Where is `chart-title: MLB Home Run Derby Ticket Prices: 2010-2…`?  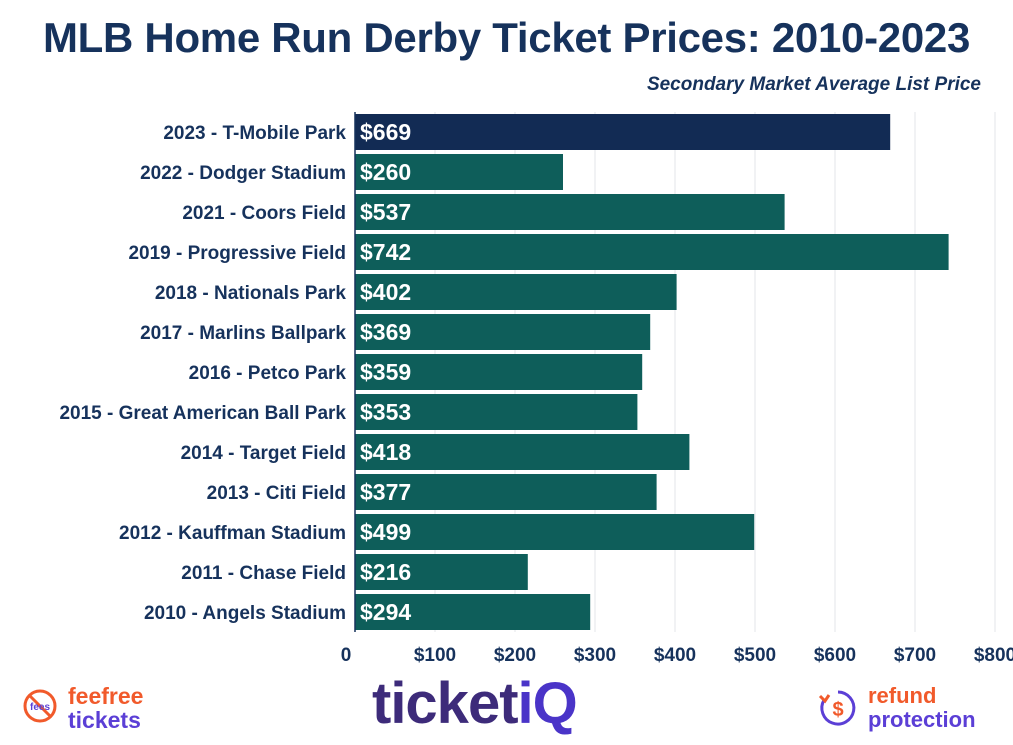 chart-title: MLB Home Run Derby Ticket Prices: 2010-2… is located at coordinates (506, 37).